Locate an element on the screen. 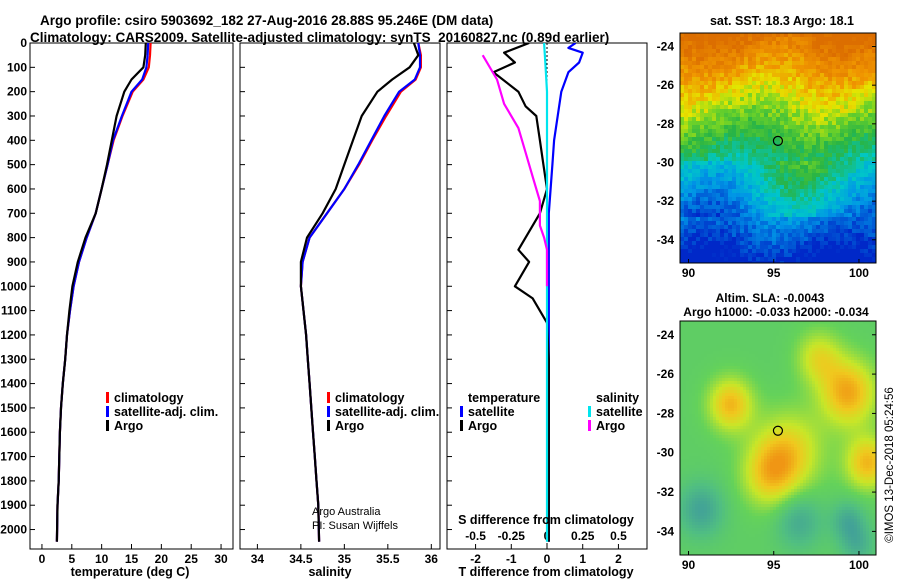 This screenshot has height=580, width=900. legend-label-satellite: satellite-adj. clim. is located at coordinates (387, 412).